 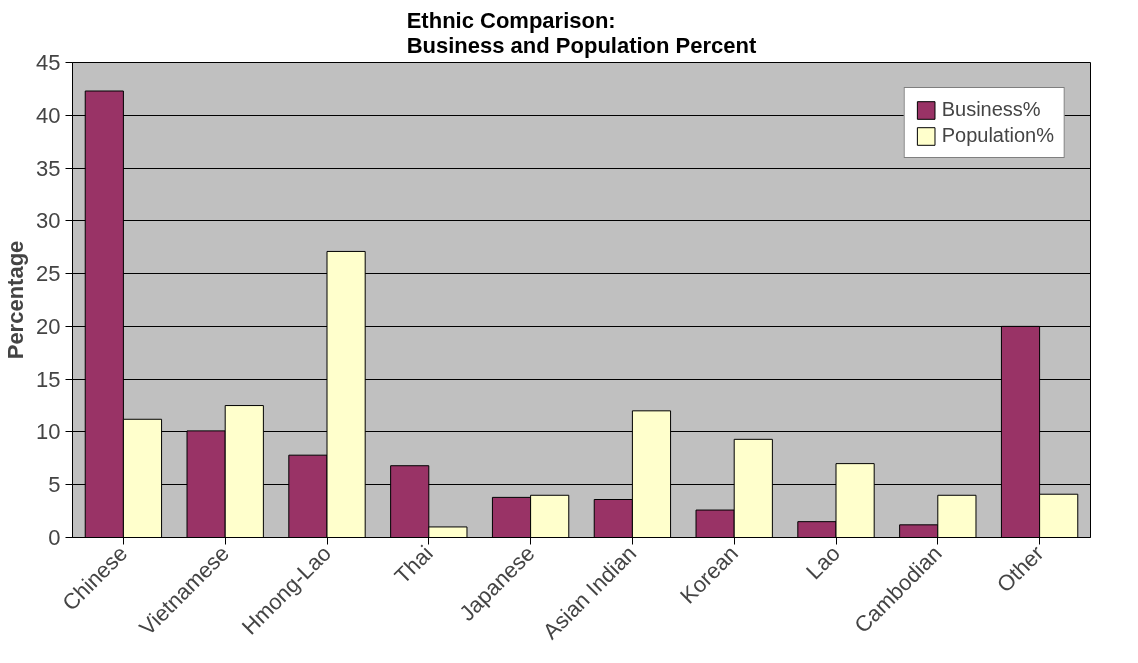 I want to click on y-tick-label: 20, so click(x=48, y=326).